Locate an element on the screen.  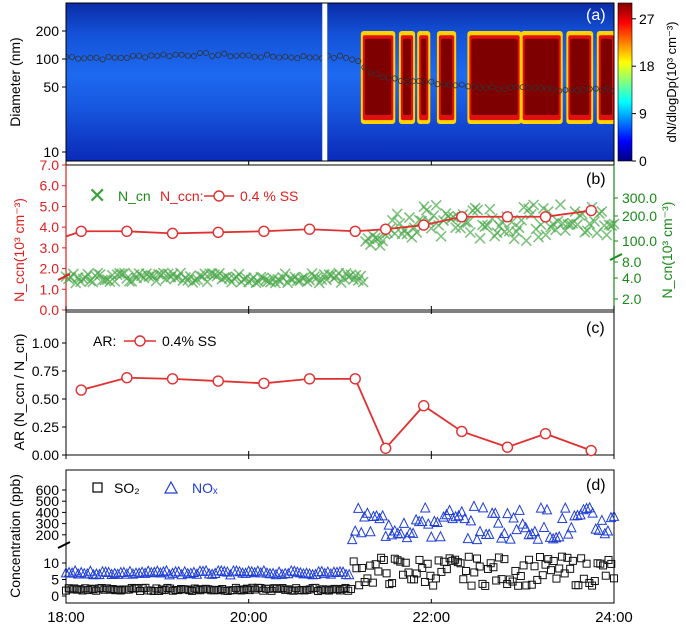
colorbar-tick-label: 27 is located at coordinates (647, 19).